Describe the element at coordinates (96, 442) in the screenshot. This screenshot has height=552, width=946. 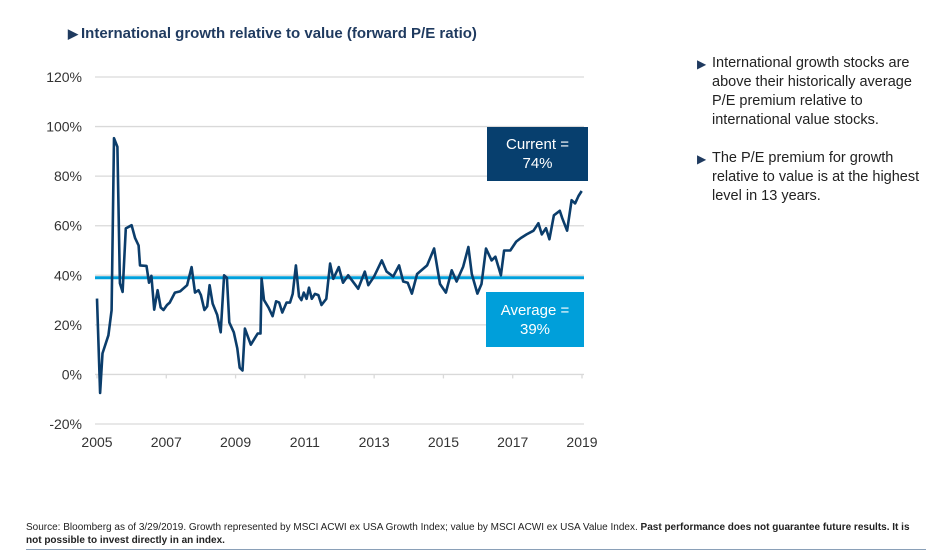
I see `x-tick-label: 2005` at that location.